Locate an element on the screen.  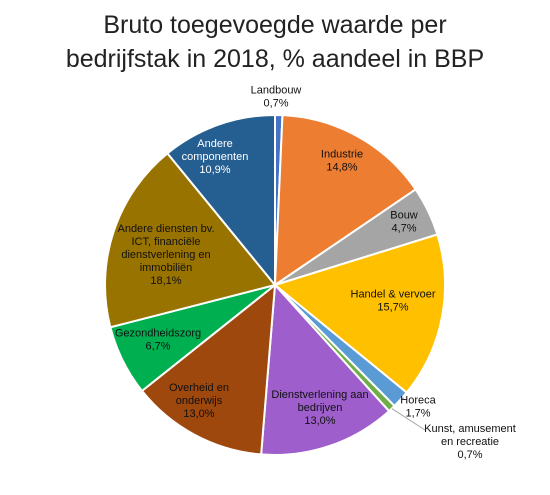
slice-label-line: en recreatie is located at coordinates (470, 442).